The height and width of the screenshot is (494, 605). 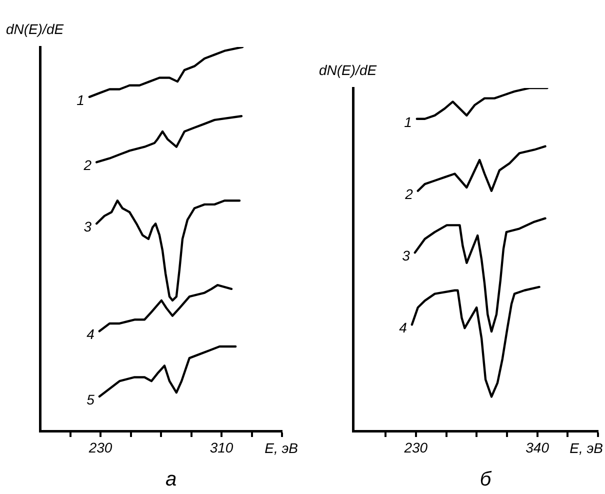 What do you see at coordinates (486, 479) in the screenshot?
I see `text: б` at bounding box center [486, 479].